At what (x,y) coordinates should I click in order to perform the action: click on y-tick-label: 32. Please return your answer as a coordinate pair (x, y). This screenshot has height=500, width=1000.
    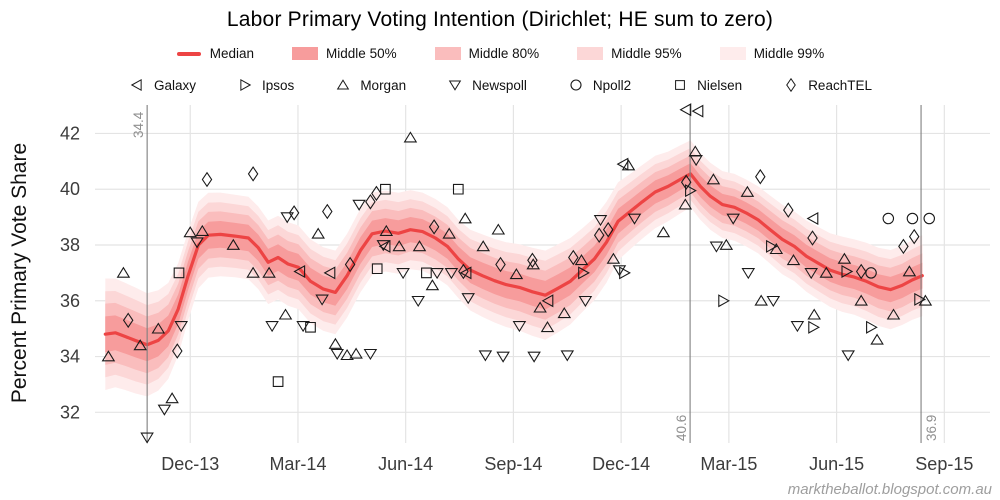
    Looking at the image, I should click on (70, 412).